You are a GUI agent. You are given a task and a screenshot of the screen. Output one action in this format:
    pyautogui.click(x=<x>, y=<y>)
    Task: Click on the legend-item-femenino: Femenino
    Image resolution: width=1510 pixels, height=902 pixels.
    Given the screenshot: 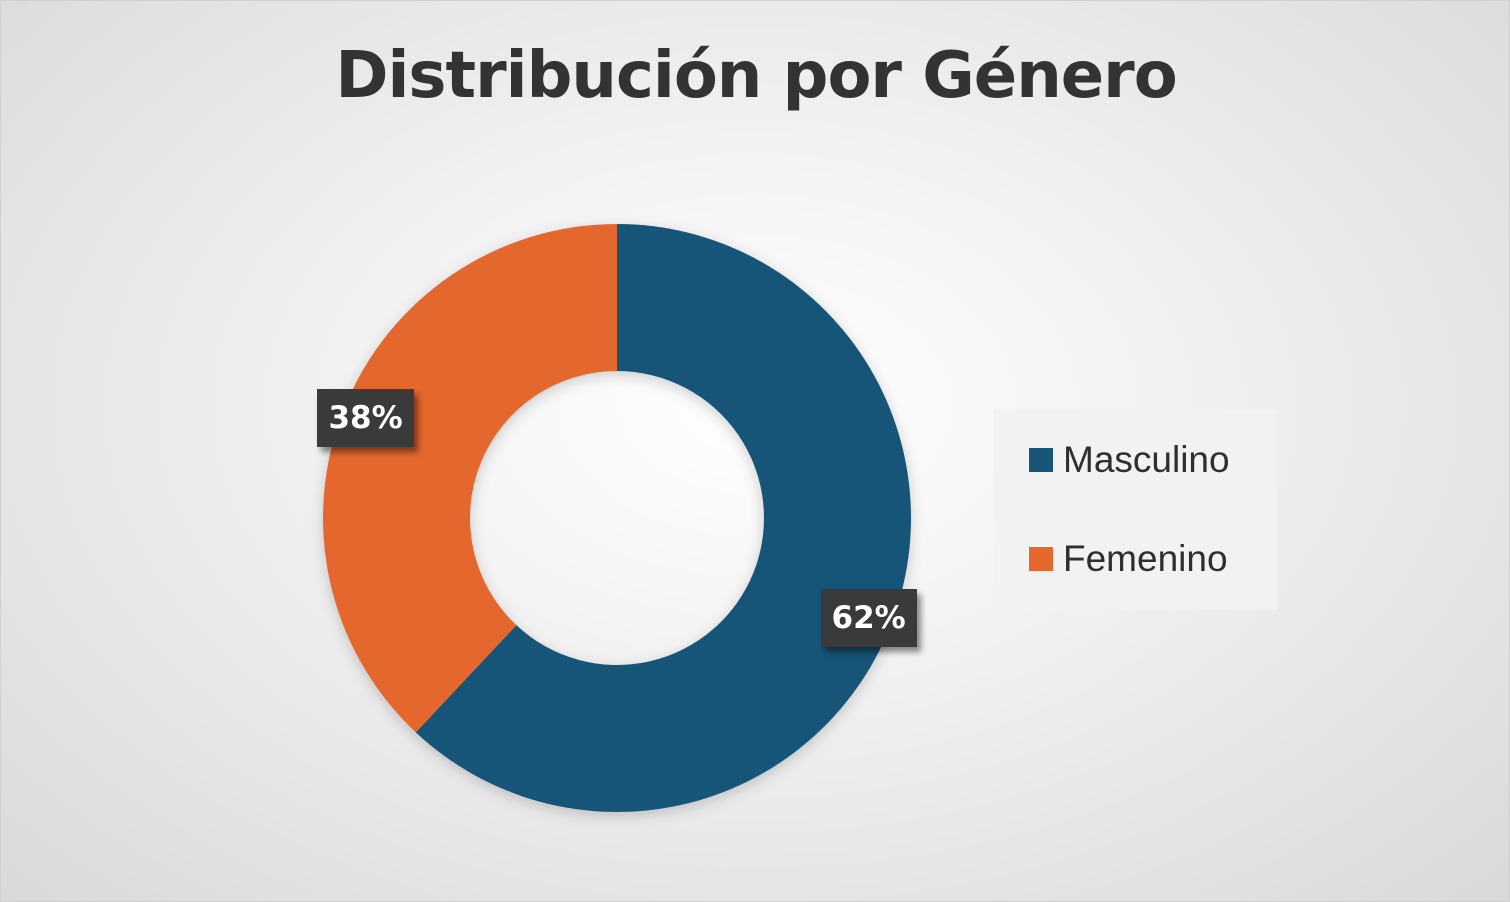 What is the action you would take?
    pyautogui.click(x=1128, y=558)
    